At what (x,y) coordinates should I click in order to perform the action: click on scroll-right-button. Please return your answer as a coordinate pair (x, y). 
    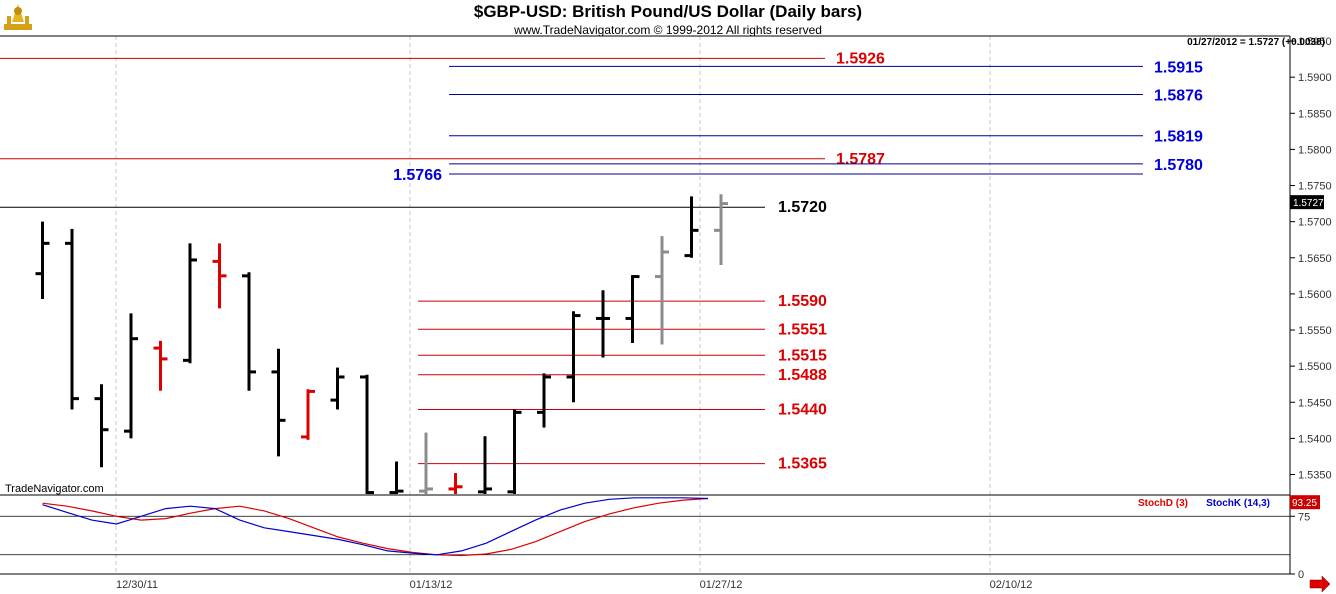
    Looking at the image, I should click on (1320, 584).